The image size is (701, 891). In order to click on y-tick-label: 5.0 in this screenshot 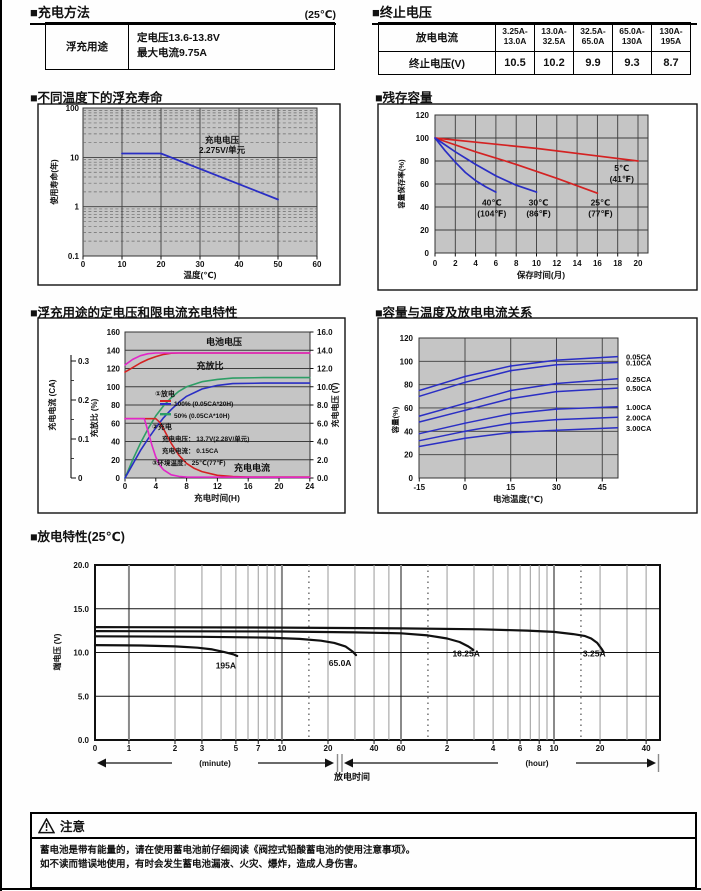, I will do `click(84, 696)`.